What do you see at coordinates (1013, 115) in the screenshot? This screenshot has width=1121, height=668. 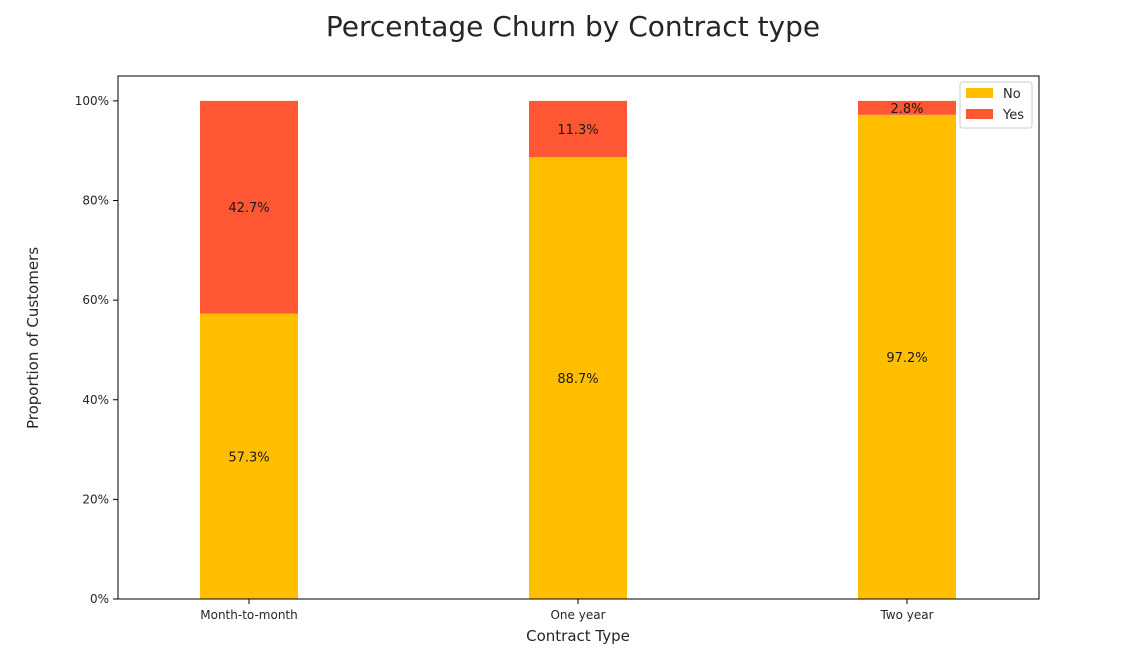 I see `legend-label-yes: Yes` at bounding box center [1013, 115].